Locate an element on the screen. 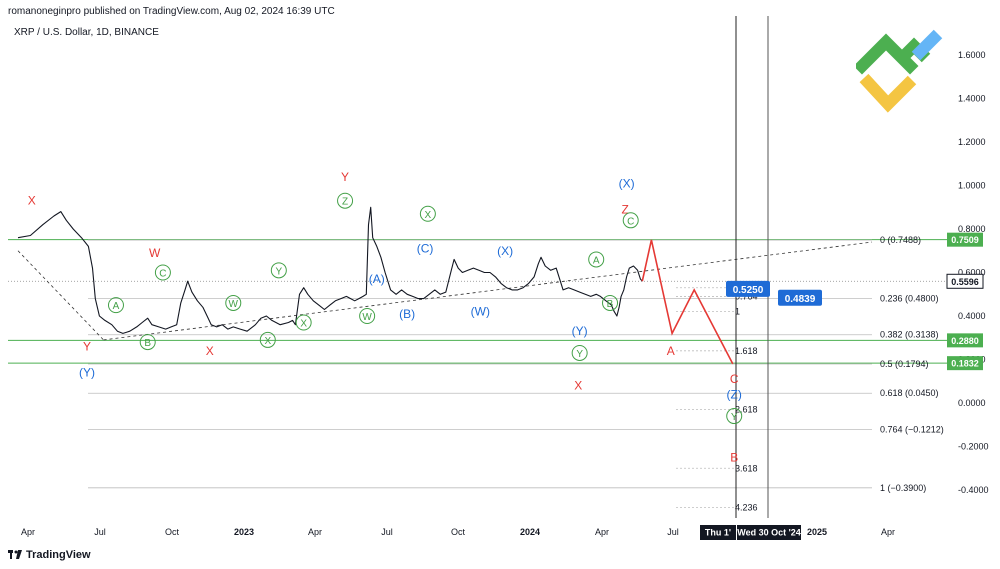 This screenshot has width=1000, height=569. price-badge-label: 0.1832 is located at coordinates (965, 364).